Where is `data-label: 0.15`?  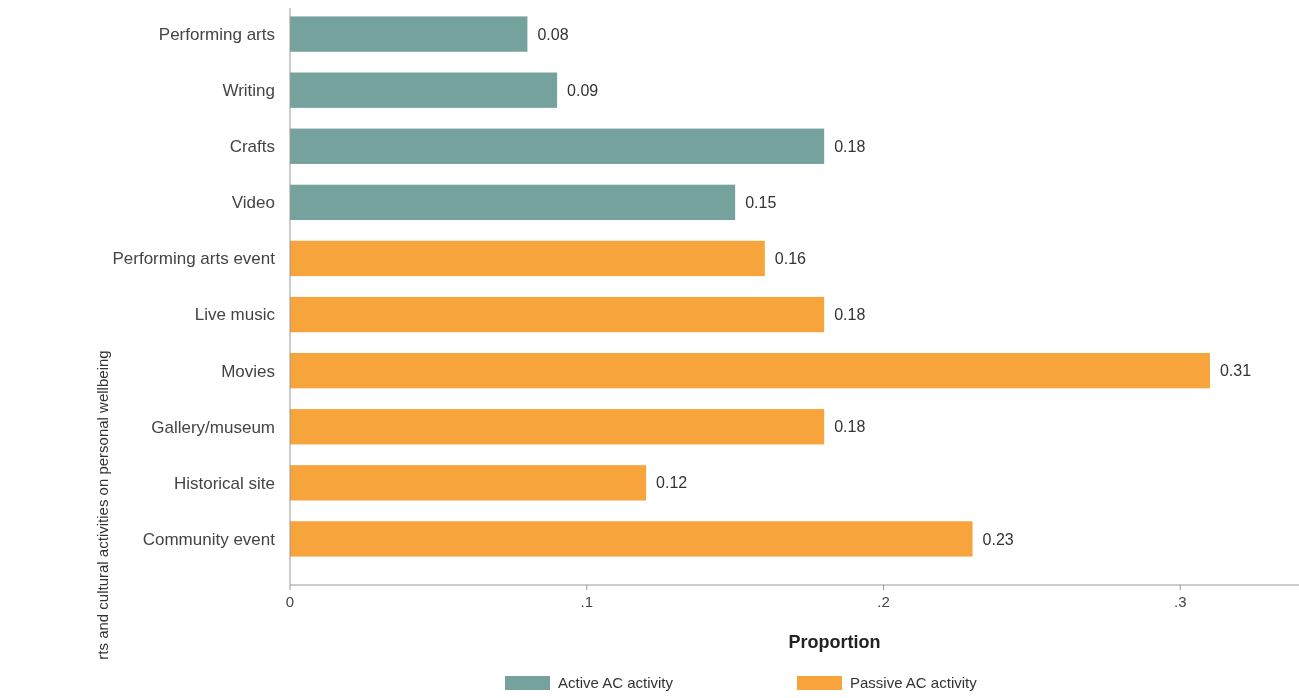 data-label: 0.15 is located at coordinates (761, 202).